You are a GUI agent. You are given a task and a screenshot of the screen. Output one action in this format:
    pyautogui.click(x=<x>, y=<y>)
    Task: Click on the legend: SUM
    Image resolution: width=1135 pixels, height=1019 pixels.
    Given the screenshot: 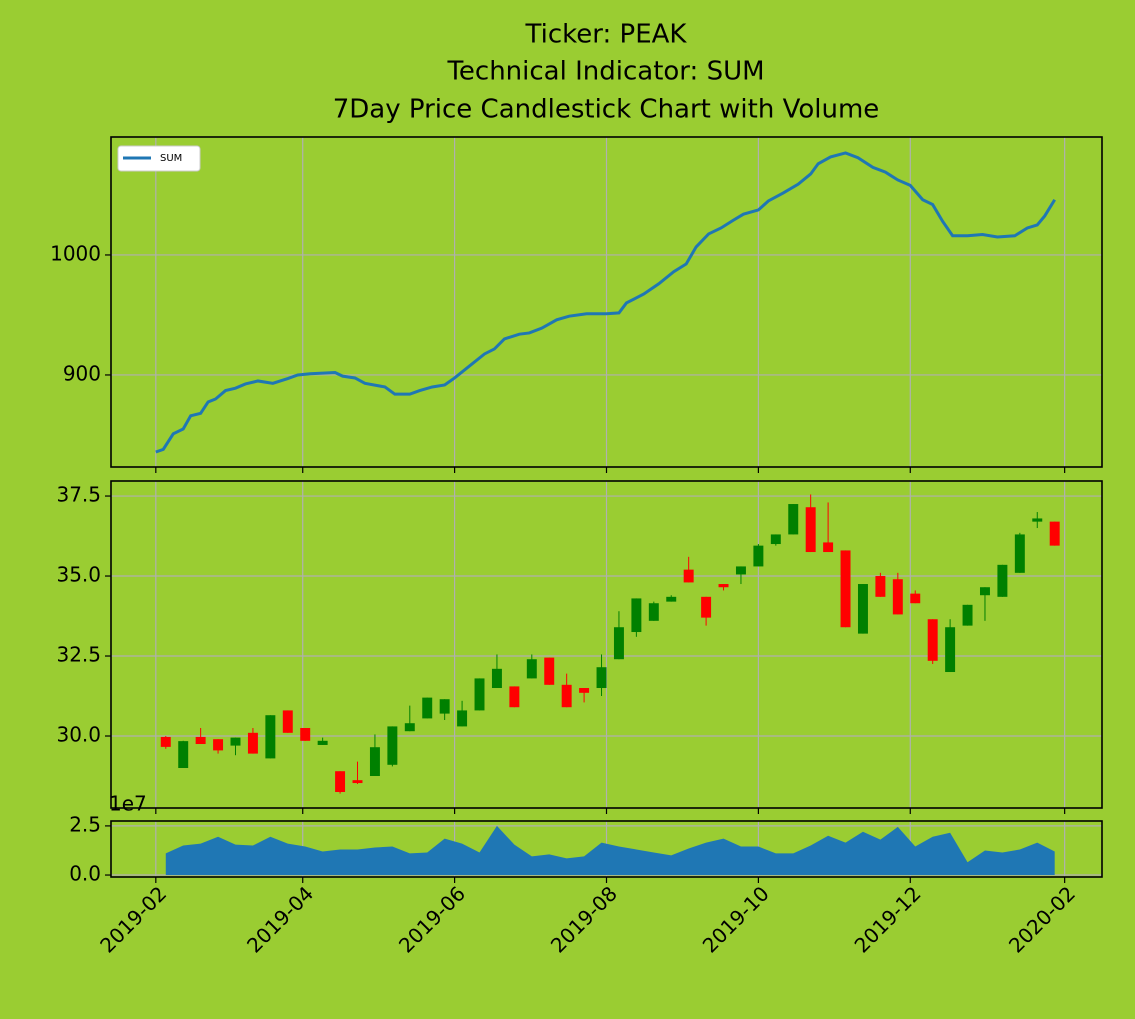 What is the action you would take?
    pyautogui.click(x=159, y=158)
    